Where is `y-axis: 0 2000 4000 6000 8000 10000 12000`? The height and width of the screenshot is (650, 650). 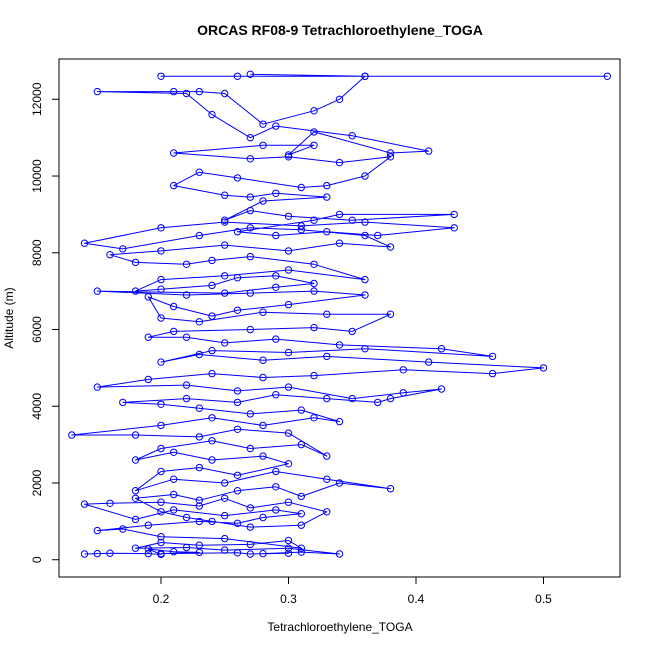
y-axis: 0 2000 4000 6000 8000 10000 12000 is located at coordinates (45, 322).